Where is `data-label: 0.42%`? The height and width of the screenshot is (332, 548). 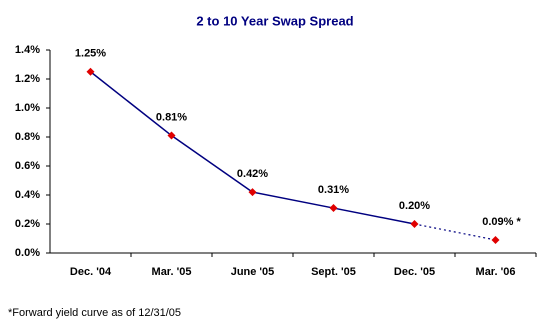
data-label: 0.42% is located at coordinates (252, 174).